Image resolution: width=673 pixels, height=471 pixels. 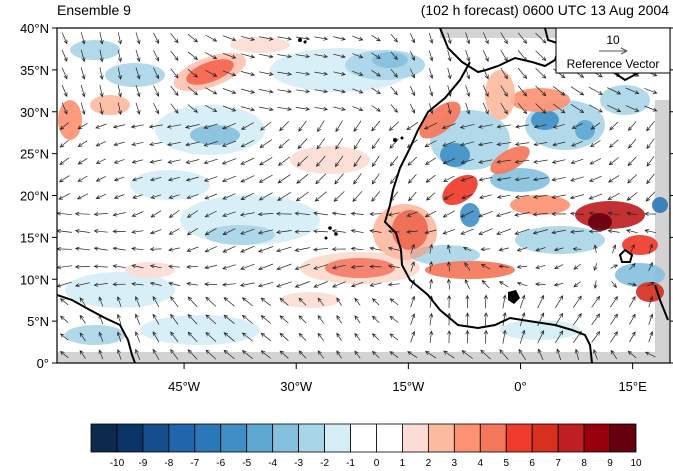 What do you see at coordinates (610, 463) in the screenshot?
I see `colorbar-label: 9` at bounding box center [610, 463].